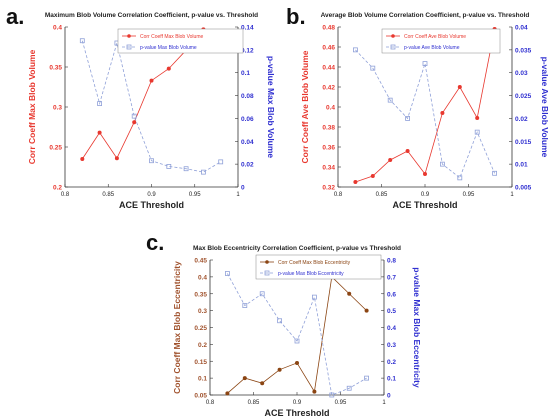 The height and width of the screenshot is (420, 550). I want to click on y-right-tick-label: 0, so click(243, 188).